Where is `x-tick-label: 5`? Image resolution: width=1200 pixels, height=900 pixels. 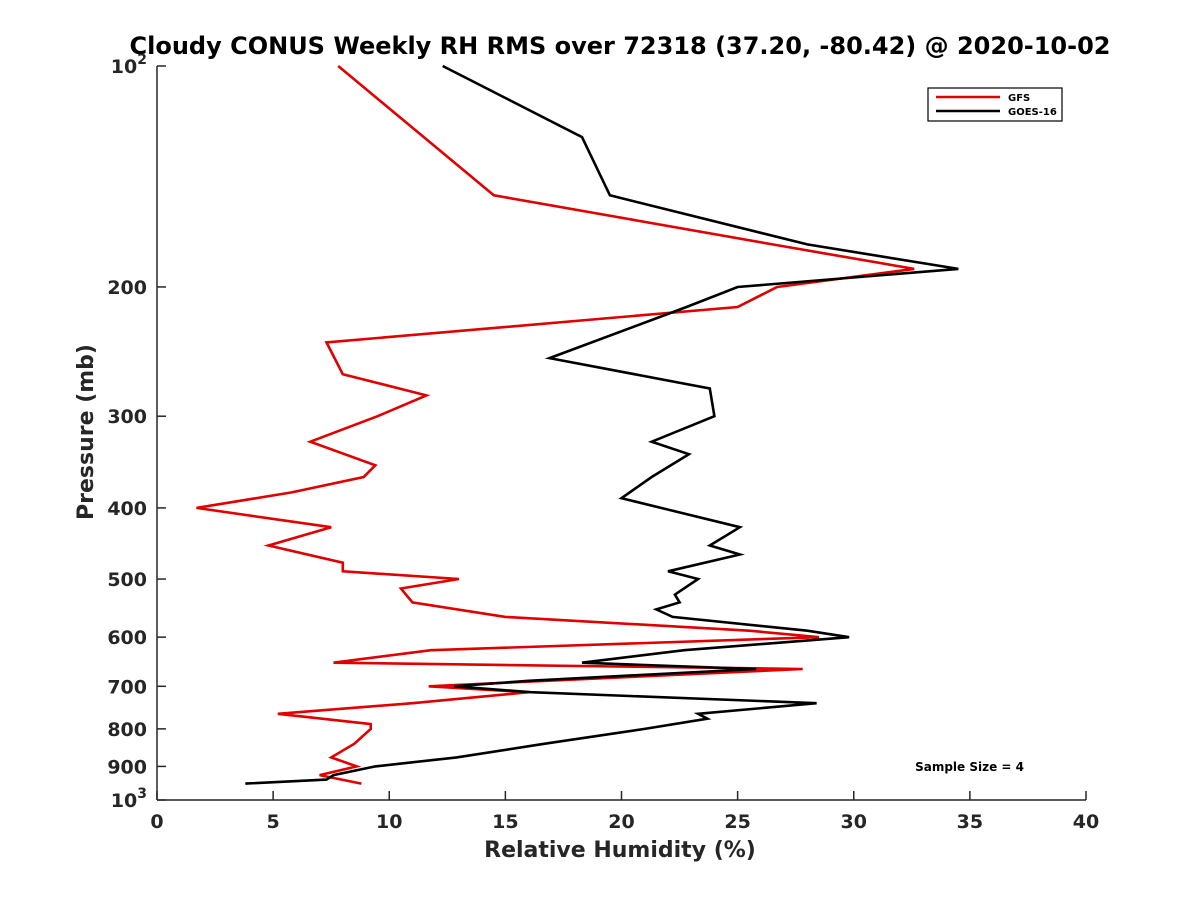
x-tick-label: 5 is located at coordinates (273, 822).